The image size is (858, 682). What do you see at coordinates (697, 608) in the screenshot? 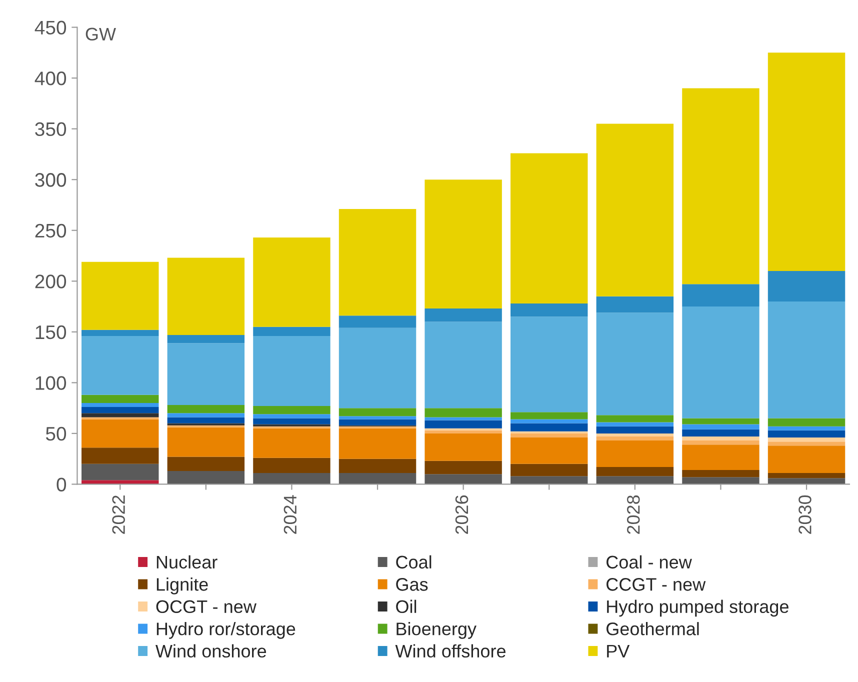
I see `legend-label: Hydro pumped storage` at bounding box center [697, 608].